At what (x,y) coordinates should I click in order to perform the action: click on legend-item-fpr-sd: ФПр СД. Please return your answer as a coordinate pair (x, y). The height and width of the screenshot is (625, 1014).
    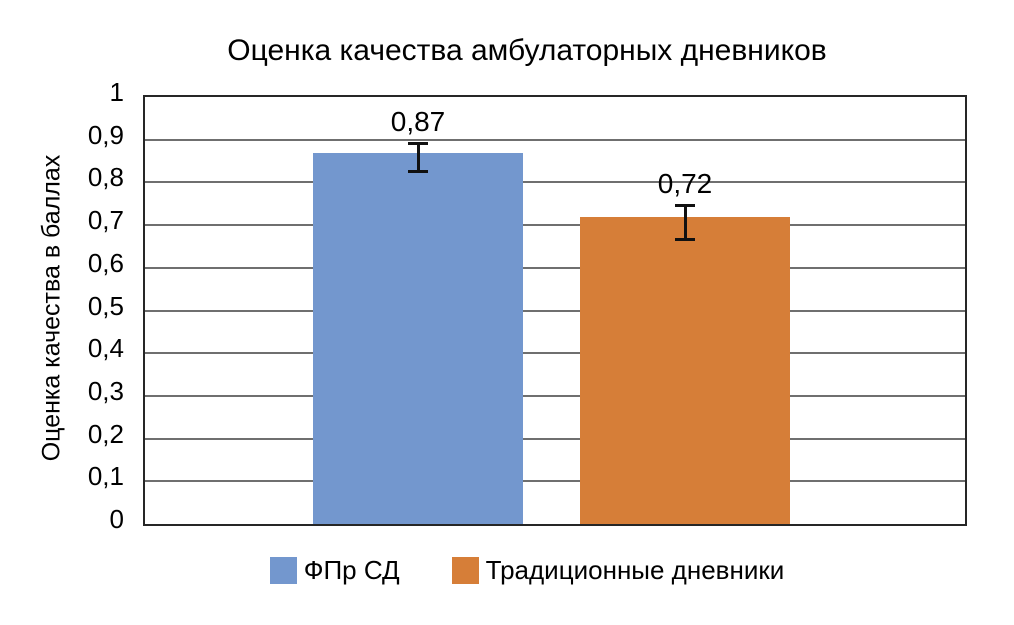
    Looking at the image, I should click on (334, 570).